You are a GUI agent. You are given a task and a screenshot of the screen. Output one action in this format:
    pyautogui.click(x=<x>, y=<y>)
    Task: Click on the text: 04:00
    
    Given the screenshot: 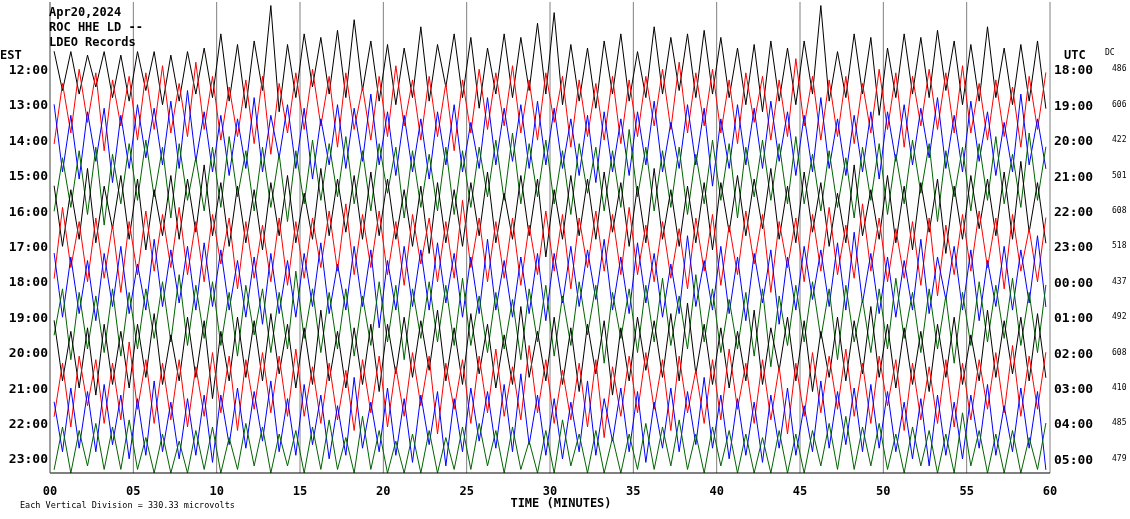 What is the action you would take?
    pyautogui.click(x=1074, y=423)
    